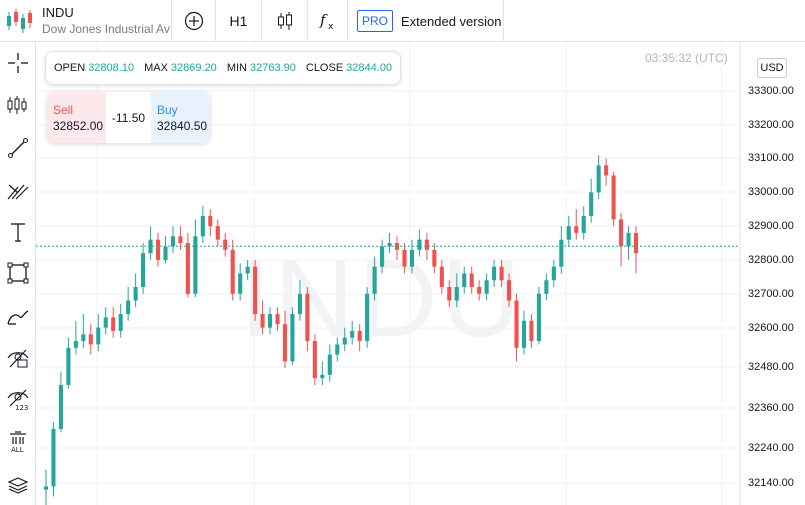  I want to click on rectangle-tool, so click(18, 273).